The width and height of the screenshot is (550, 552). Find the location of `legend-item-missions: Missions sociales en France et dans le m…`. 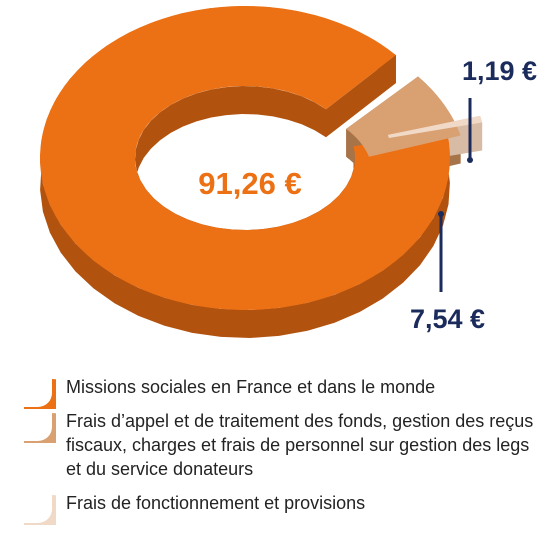

legend-item-missions: Missions sociales en France et dans le m… is located at coordinates (278, 392).